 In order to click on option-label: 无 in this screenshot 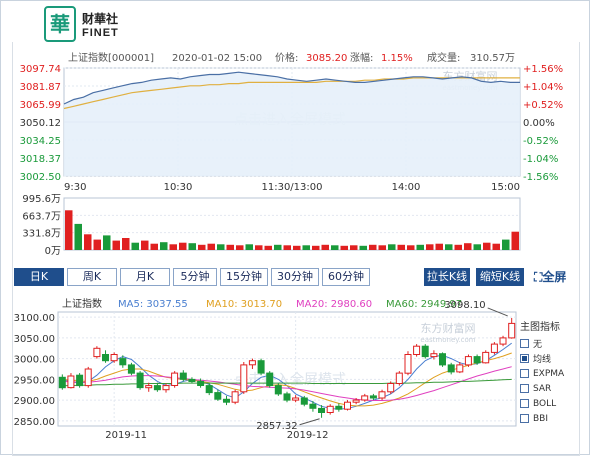, I will do `click(538, 345)`.